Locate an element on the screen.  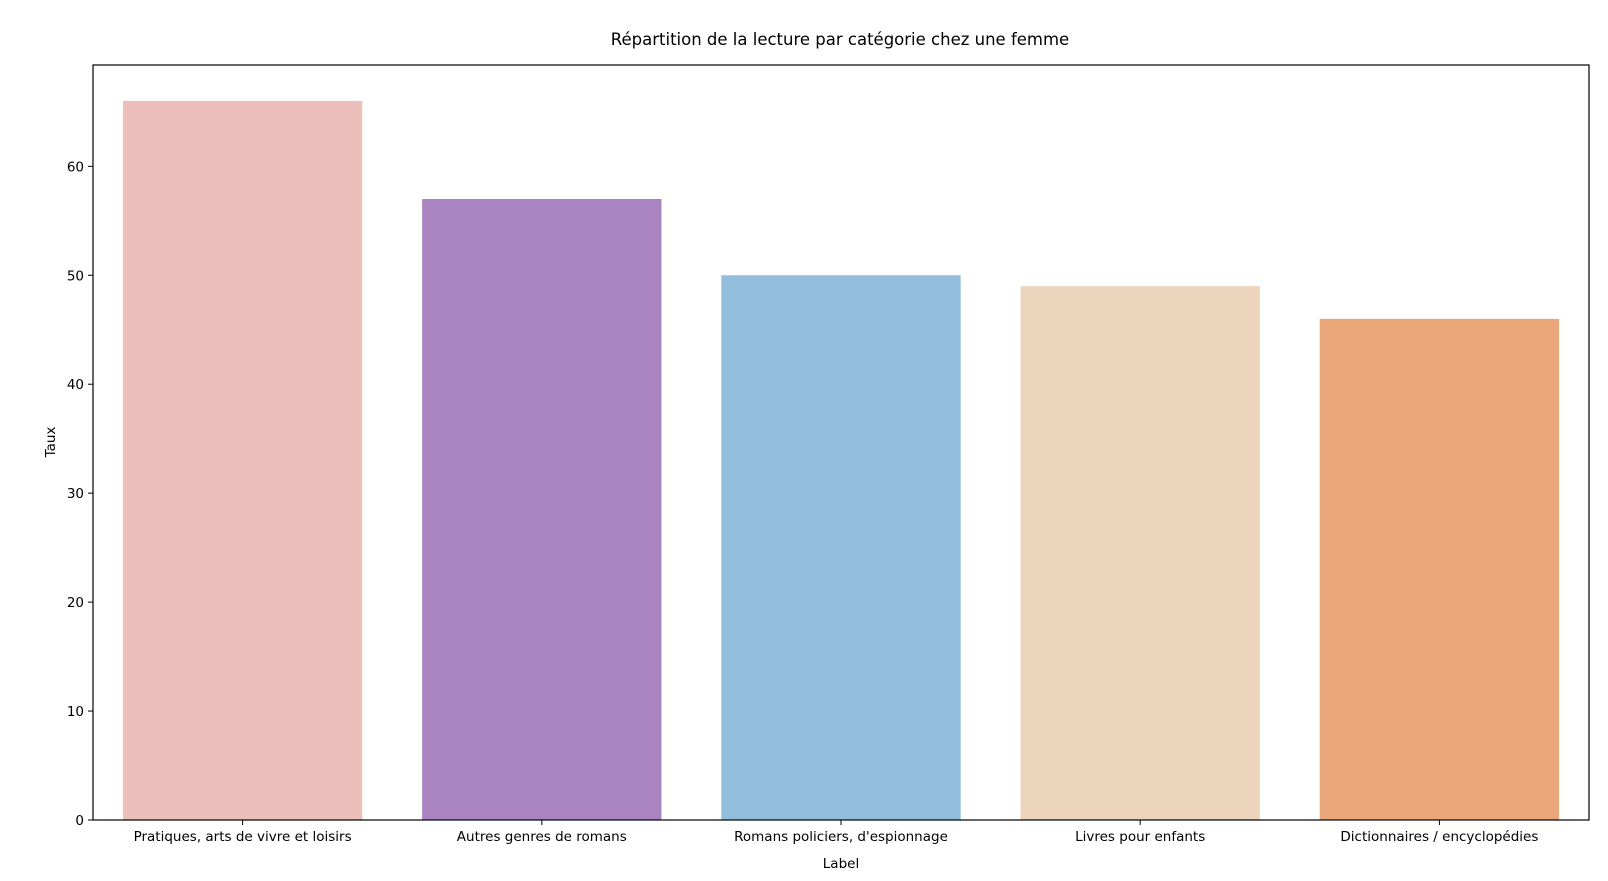
x-axis-label: Label is located at coordinates (841, 864).